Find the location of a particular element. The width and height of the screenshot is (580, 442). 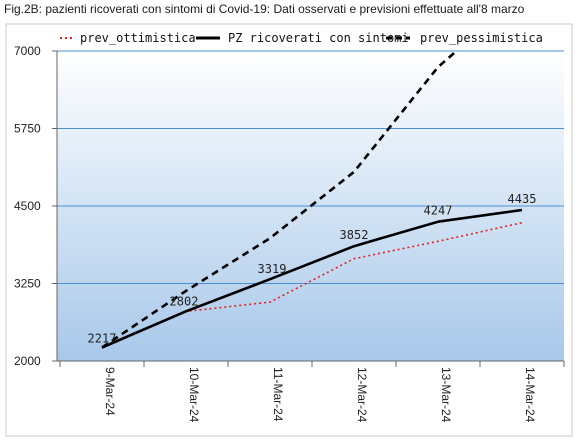

y-axis: 2000 3250 4500 5750 7000 is located at coordinates (36, 206).